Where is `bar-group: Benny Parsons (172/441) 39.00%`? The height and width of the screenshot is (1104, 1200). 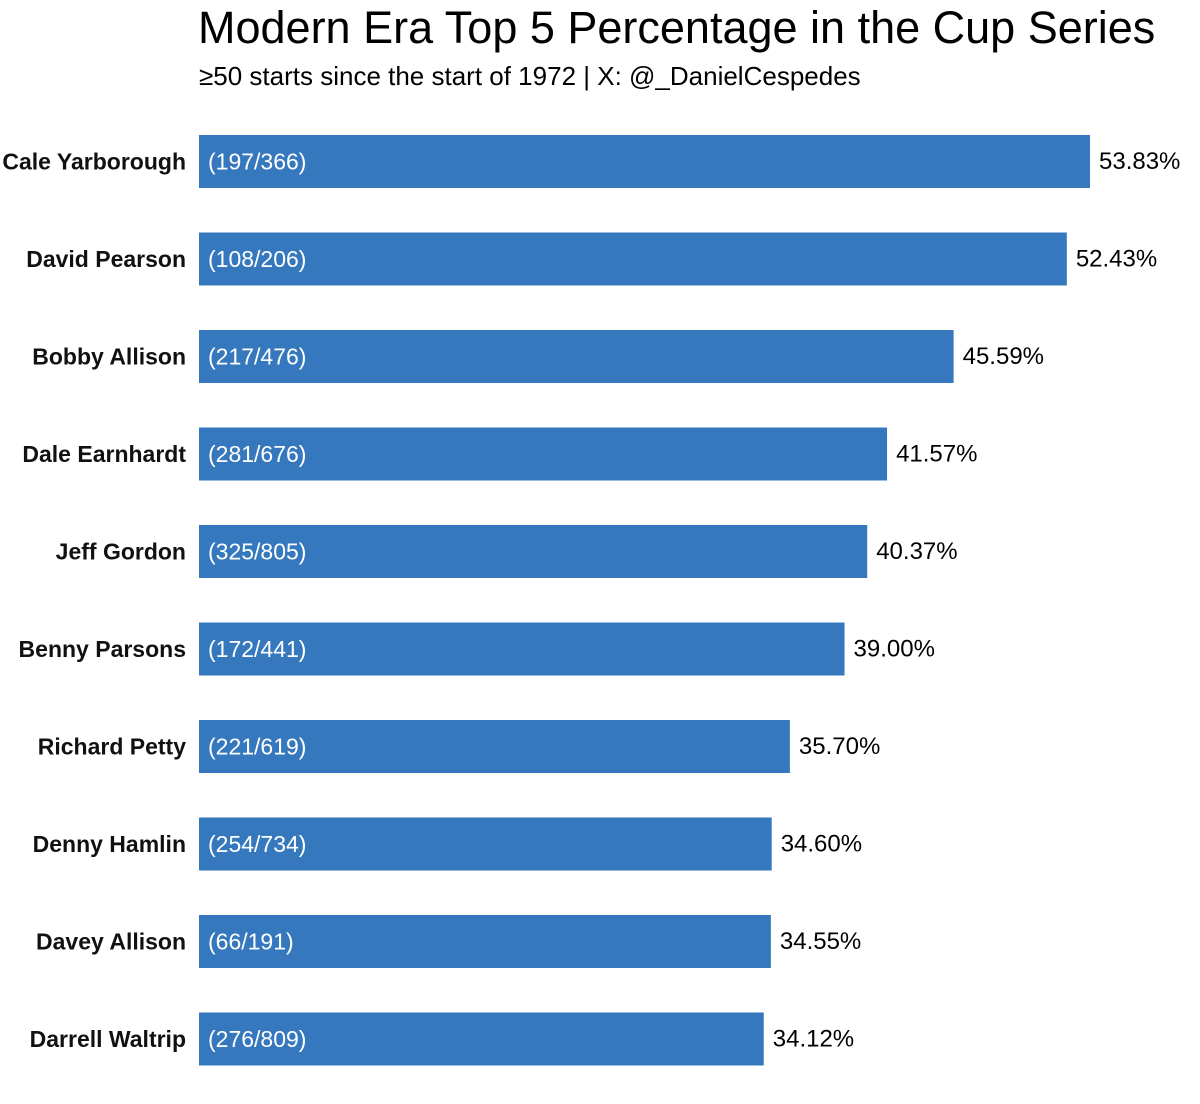
bar-group: Benny Parsons (172/441) 39.00% is located at coordinates (477, 649).